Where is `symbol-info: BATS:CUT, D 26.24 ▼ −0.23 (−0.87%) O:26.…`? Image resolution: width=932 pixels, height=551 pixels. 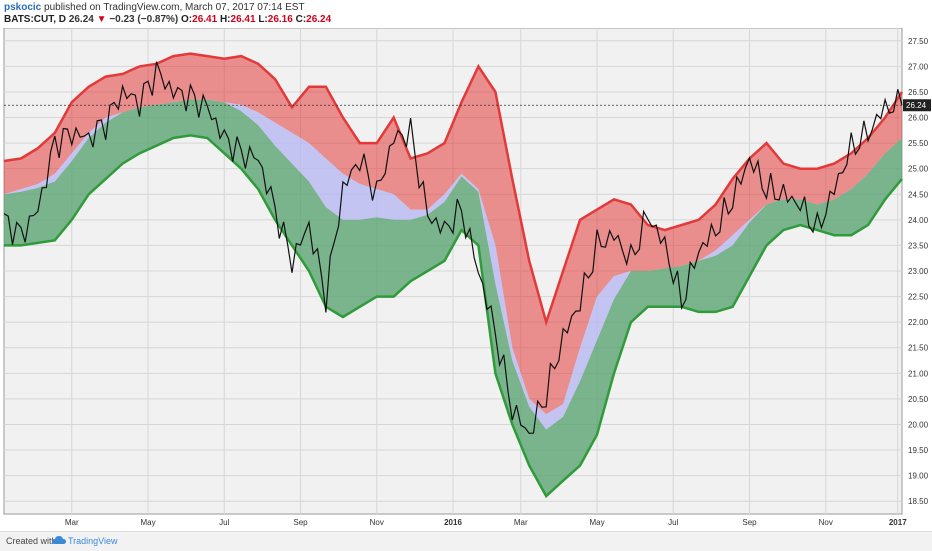
symbol-info: BATS:CUT, D 26.24 ▼ −0.23 (−0.87%) O:26.… is located at coordinates (167, 20).